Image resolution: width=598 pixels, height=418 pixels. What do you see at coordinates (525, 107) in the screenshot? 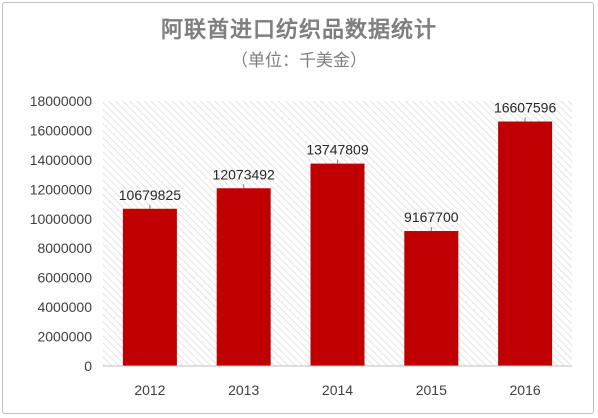
I see `data-label: 16607596` at bounding box center [525, 107].